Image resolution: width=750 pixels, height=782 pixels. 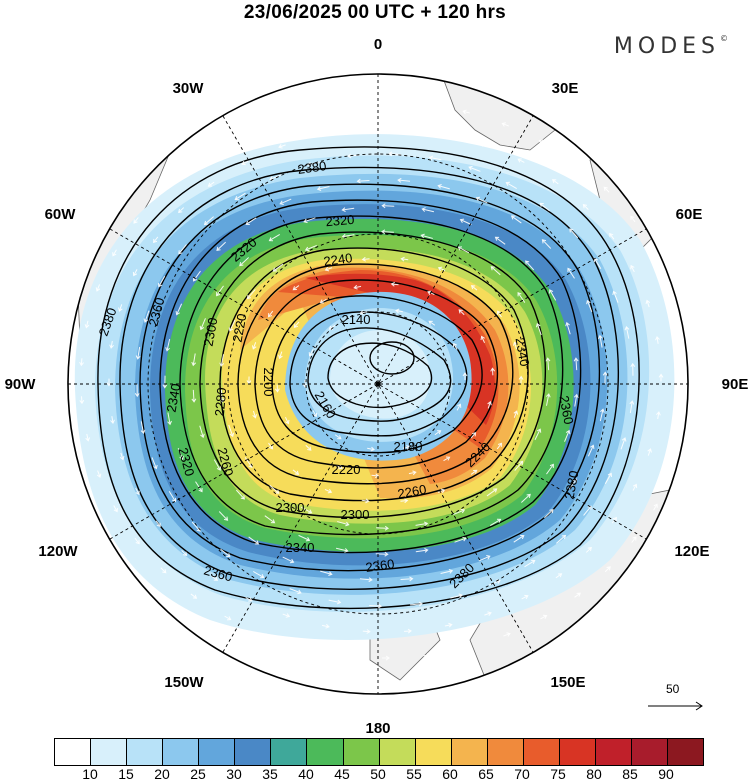 I want to click on contour-label: 2200, so click(x=268, y=382).